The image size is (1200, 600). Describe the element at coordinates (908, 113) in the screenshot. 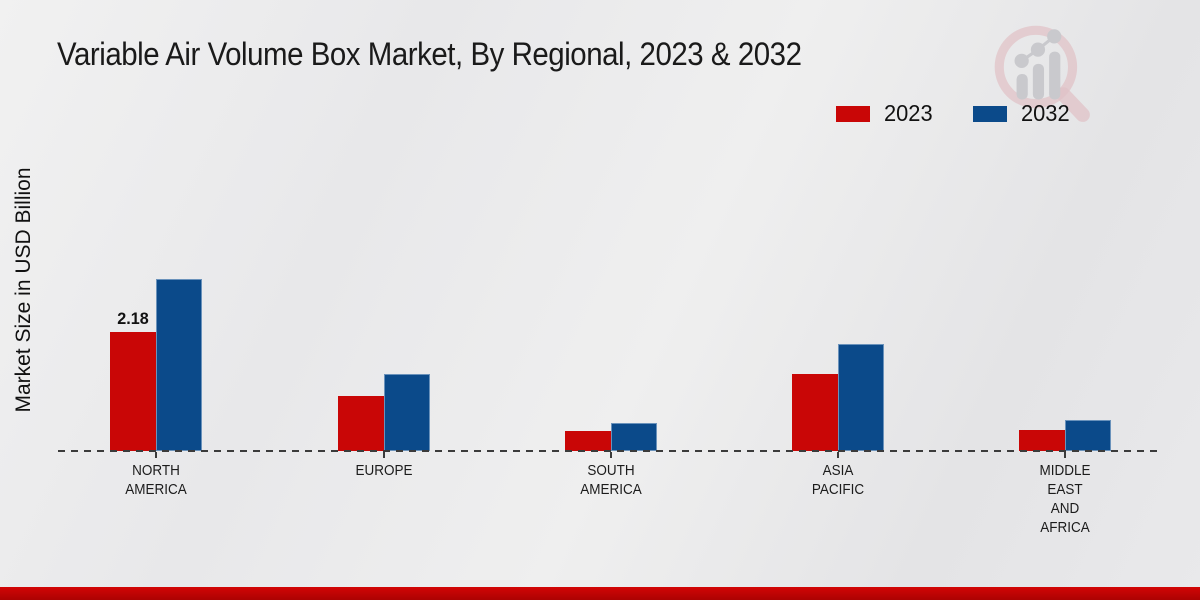

I see `legend-label-2023: 2023` at that location.